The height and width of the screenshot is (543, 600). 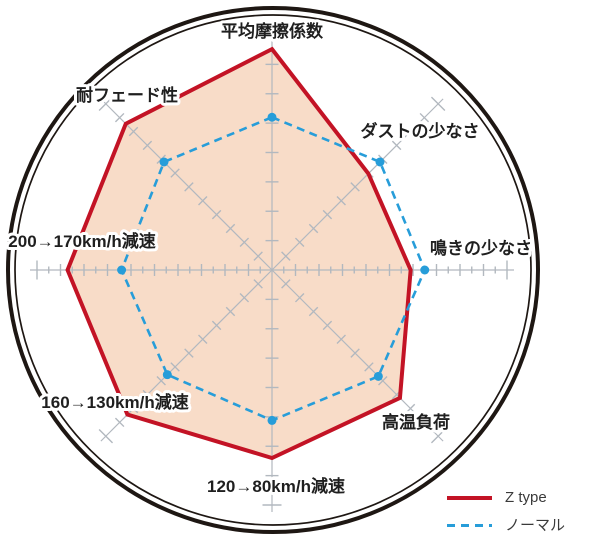 I want to click on legend-label-z-type: Z type, so click(x=526, y=497).